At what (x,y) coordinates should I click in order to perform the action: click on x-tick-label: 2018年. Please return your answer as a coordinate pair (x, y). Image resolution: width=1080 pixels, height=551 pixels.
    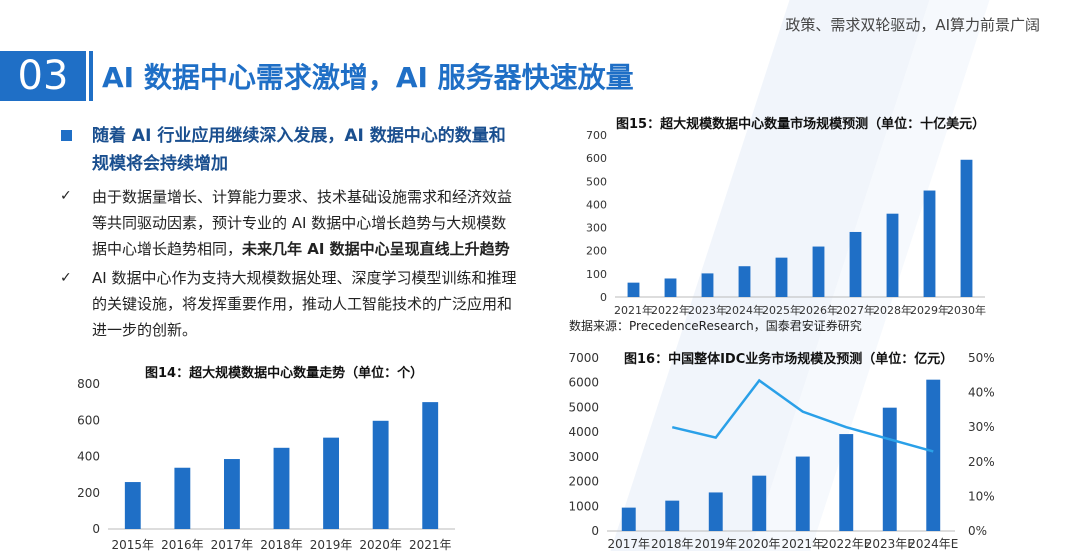
    Looking at the image, I should click on (281, 544).